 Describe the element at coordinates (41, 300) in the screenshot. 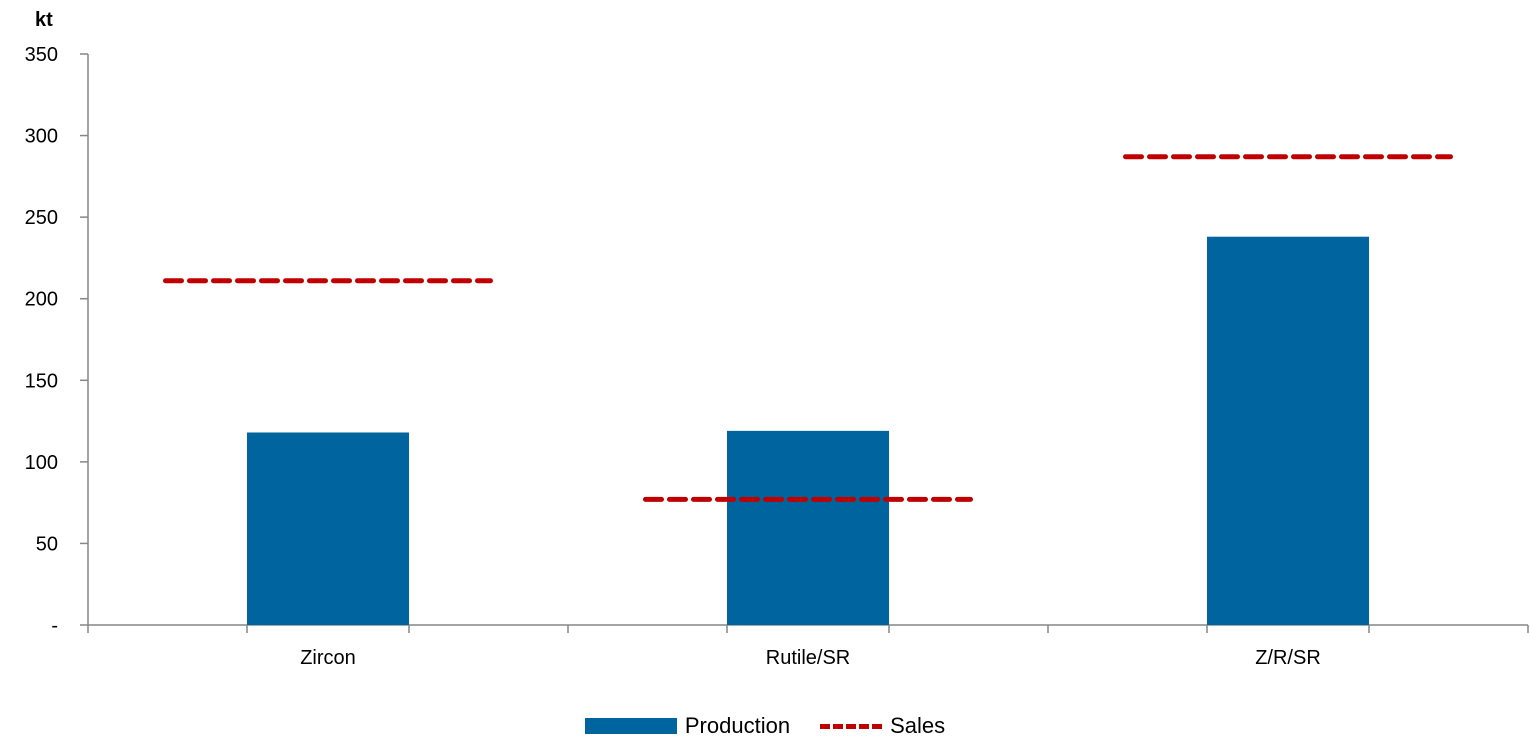

I see `y-tick-label: 200` at that location.